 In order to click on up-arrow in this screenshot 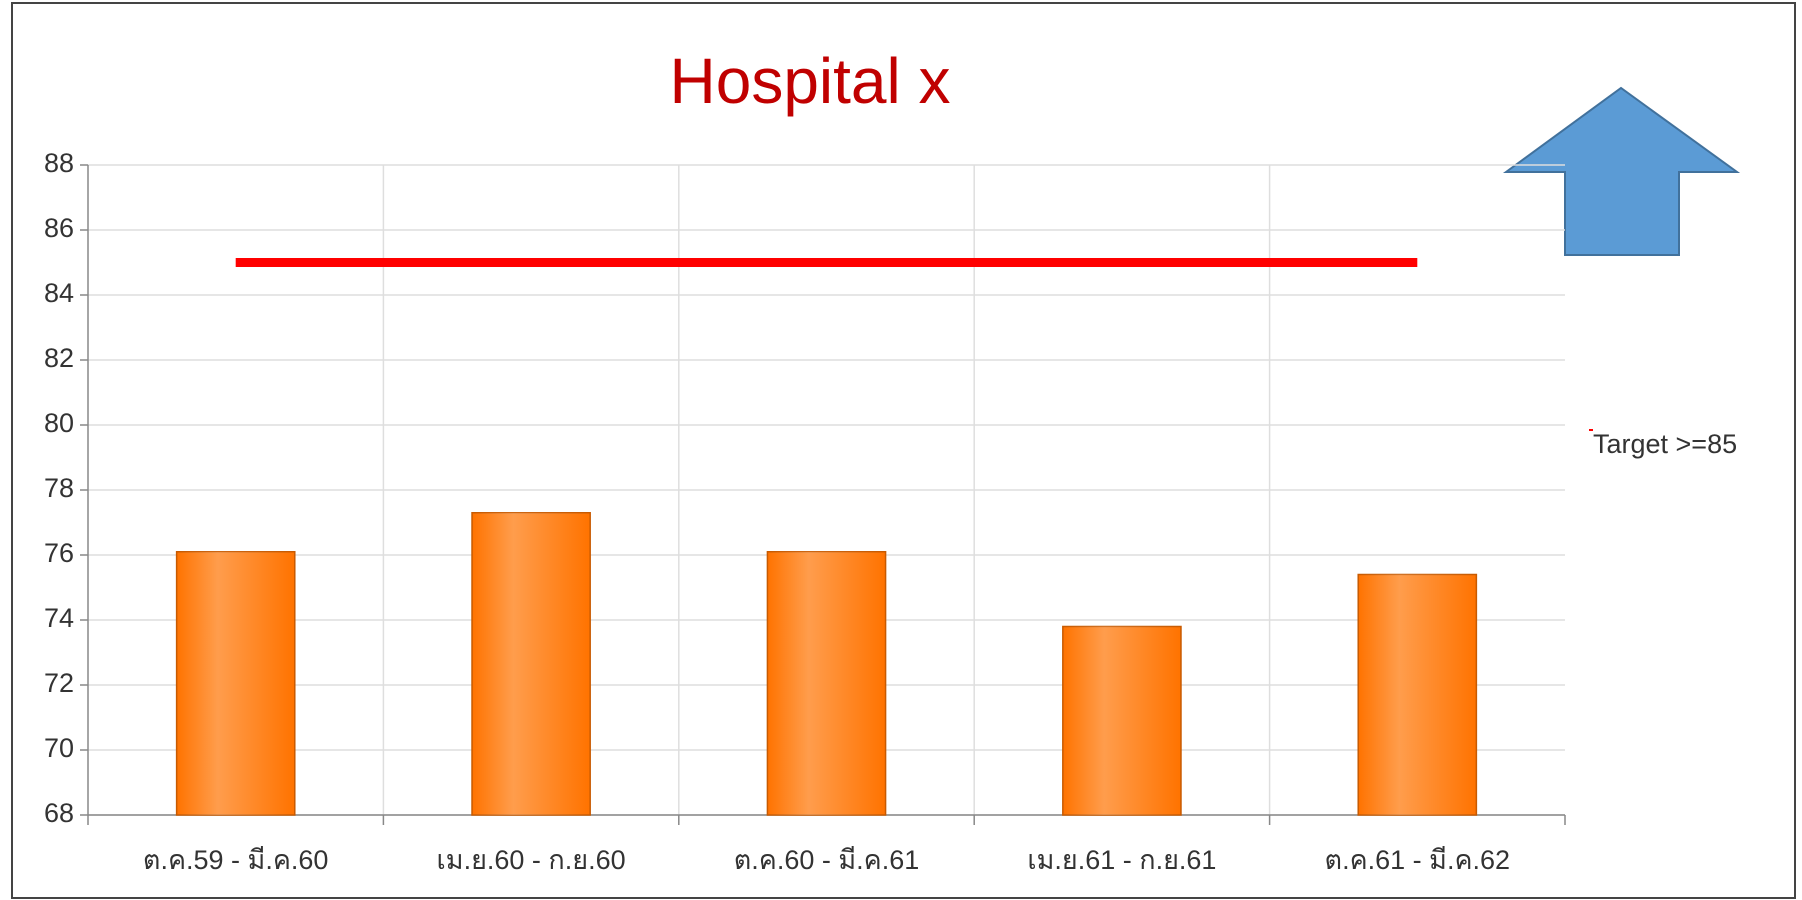, I will do `click(1621, 171)`.